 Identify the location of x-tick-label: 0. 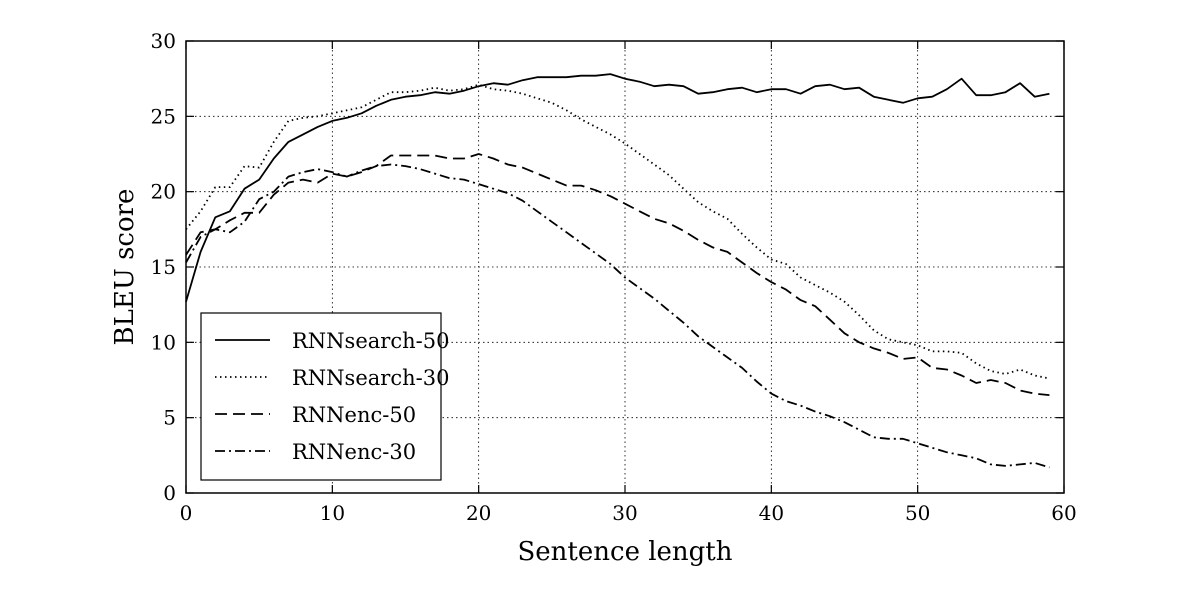
(186, 513).